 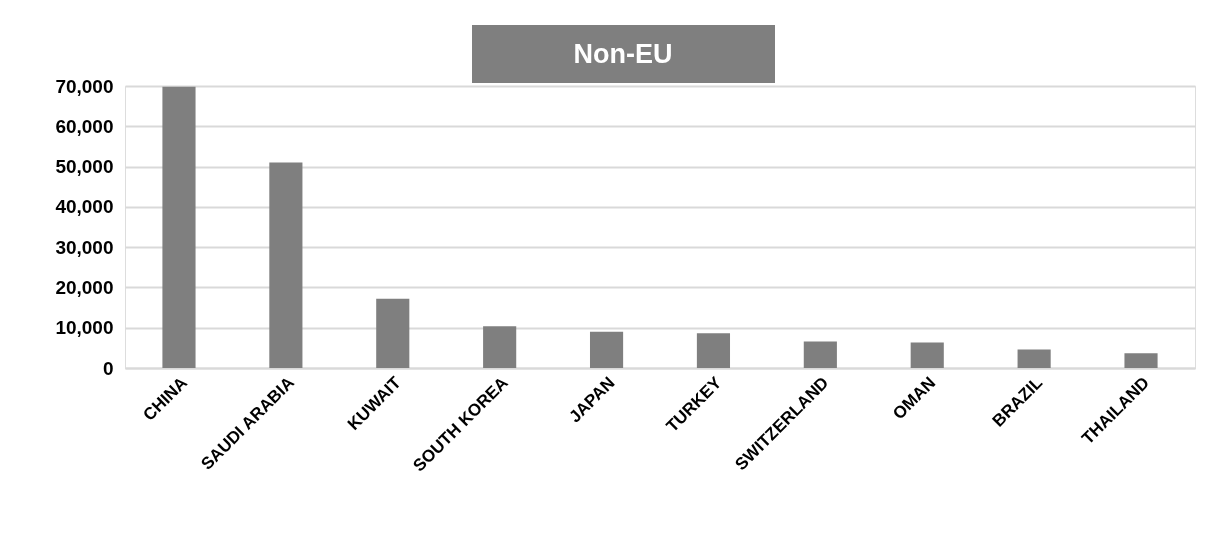 I want to click on y-tick-label: 30,000, so click(x=84, y=247).